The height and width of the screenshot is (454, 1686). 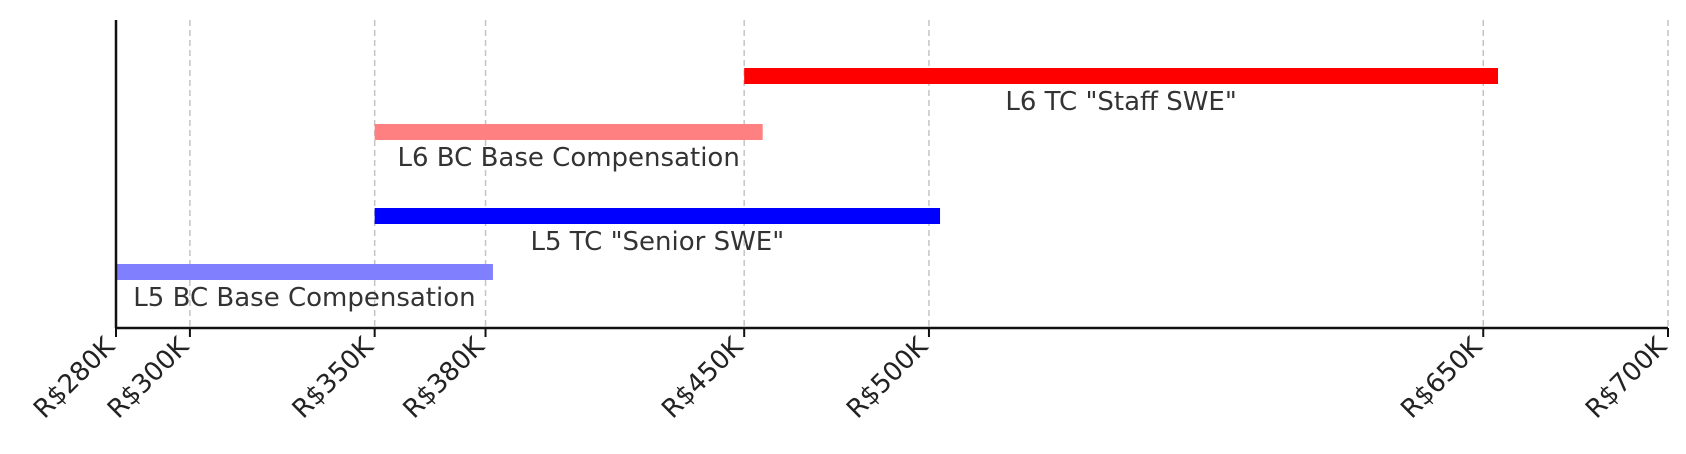 I want to click on x-tick-label: R$380K, so click(x=445, y=378).